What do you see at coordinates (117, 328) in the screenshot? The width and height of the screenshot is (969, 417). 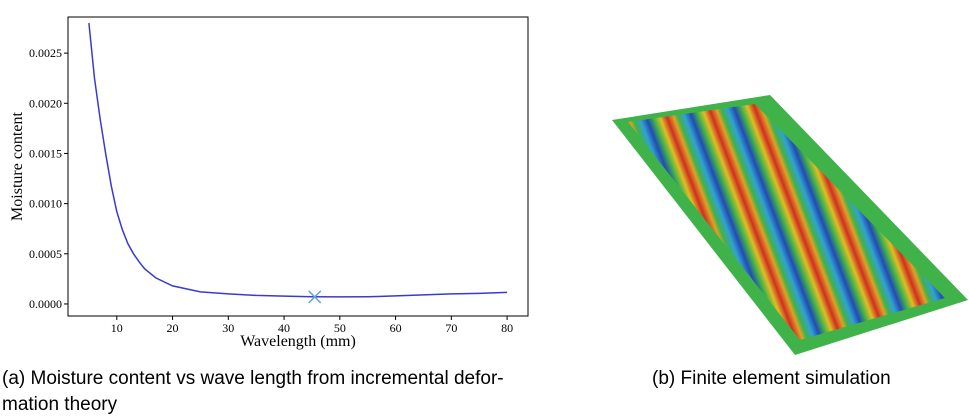 I see `x-tick-label: 10` at bounding box center [117, 328].